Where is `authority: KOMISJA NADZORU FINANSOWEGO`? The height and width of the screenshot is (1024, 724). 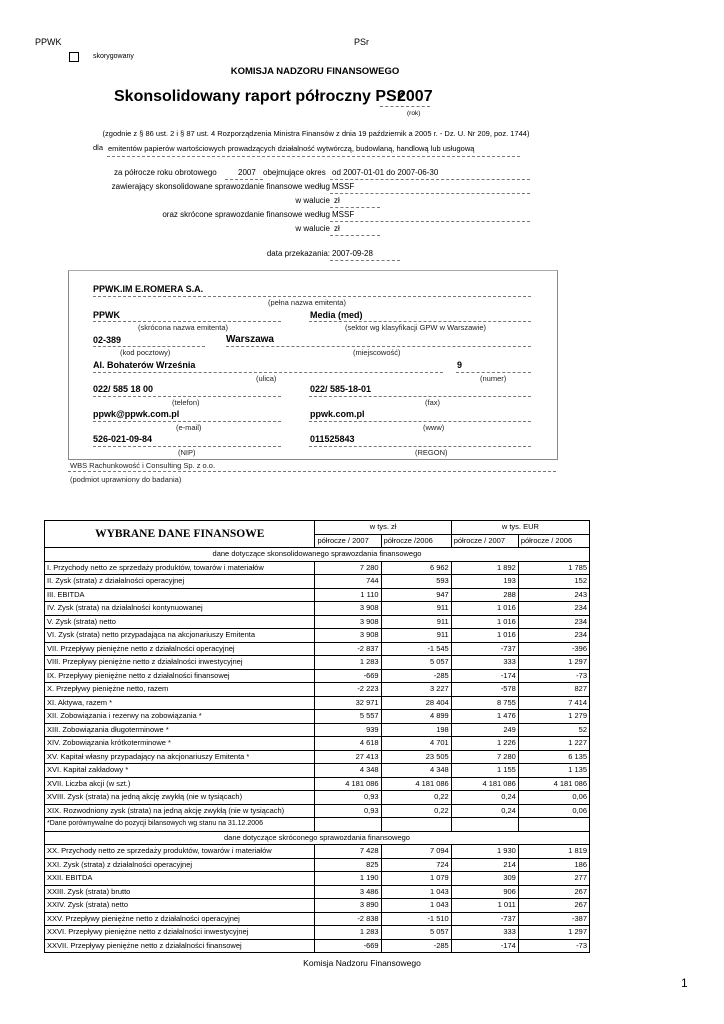 authority: KOMISJA NADZORU FINANSOWEGO is located at coordinates (315, 71).